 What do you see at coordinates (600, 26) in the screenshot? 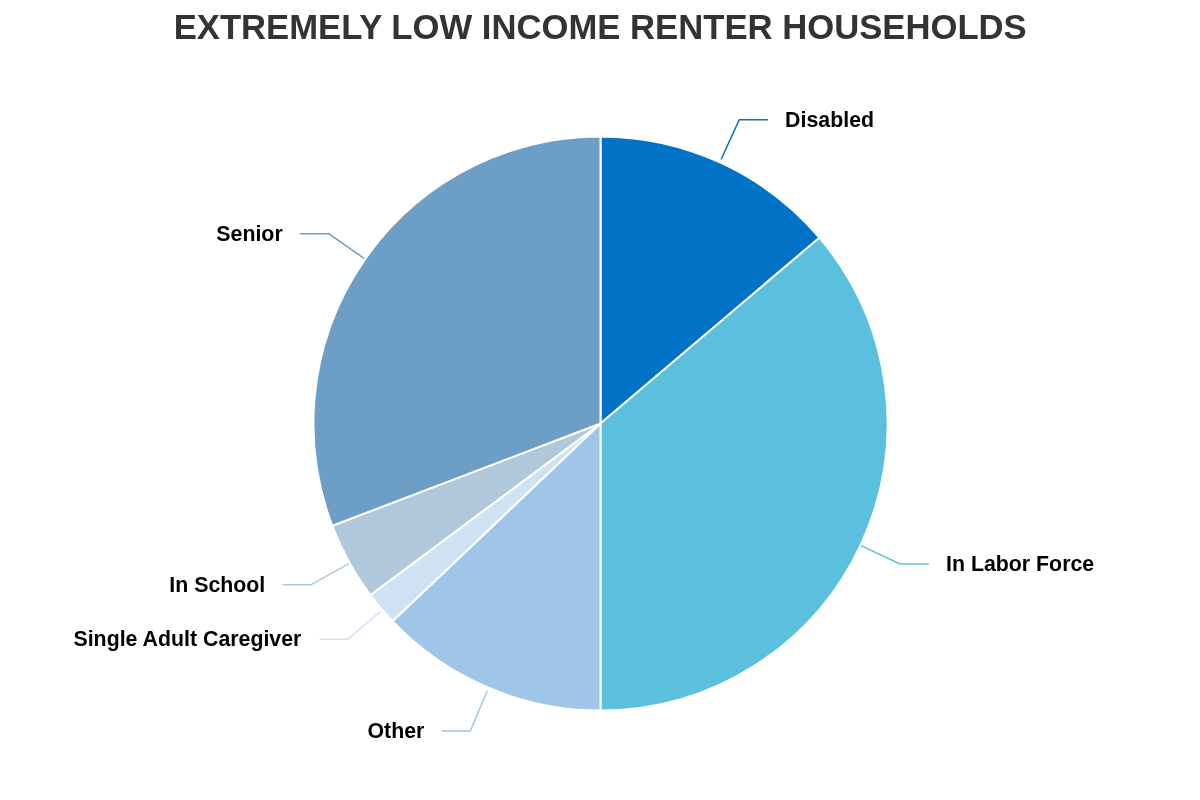
I see `chart-title: EXTREMELY LOW INCOME RENTER HOUSEHOLDS` at bounding box center [600, 26].